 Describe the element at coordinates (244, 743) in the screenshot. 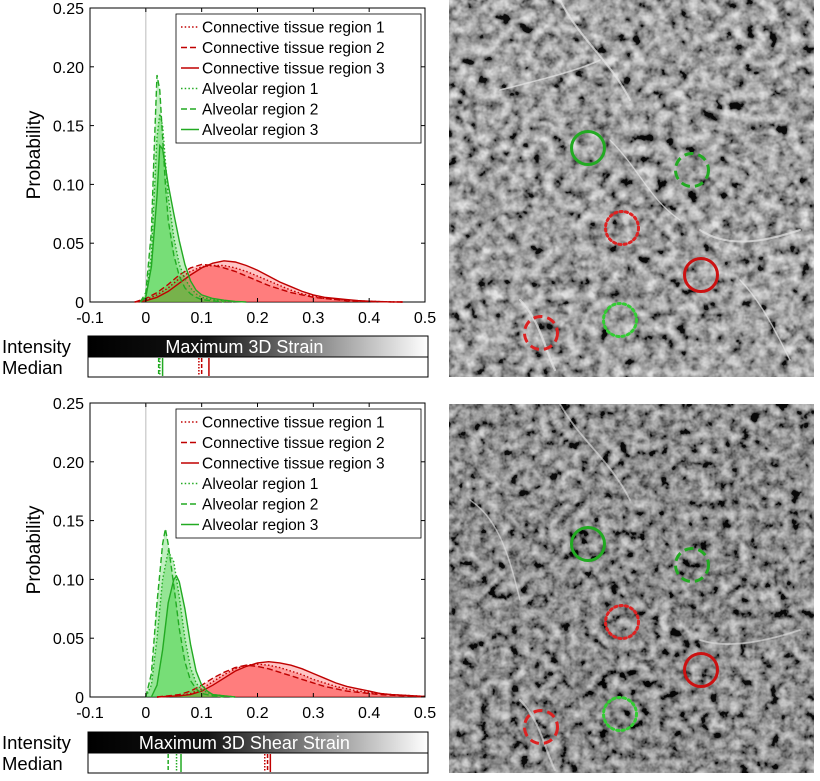

I see `colorbar-title: Maximum 3D Shear Strain` at that location.